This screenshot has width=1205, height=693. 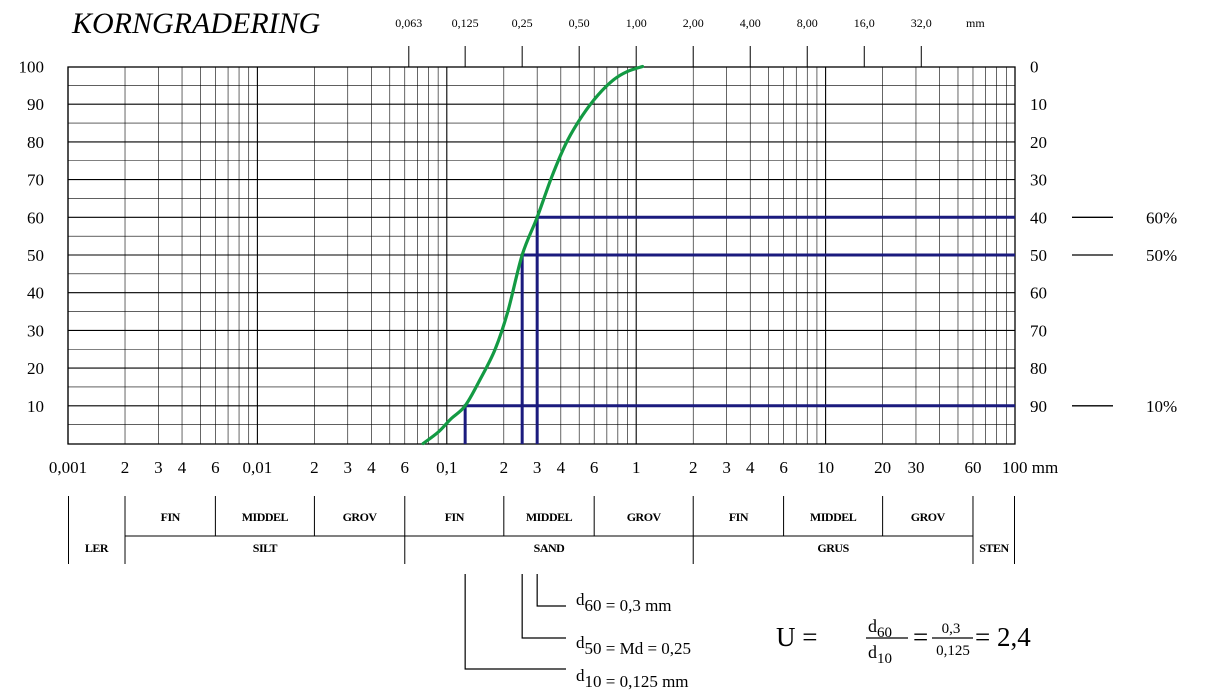 What do you see at coordinates (1030, 467) in the screenshot?
I see `bottom-tick-label: 100 mm` at bounding box center [1030, 467].